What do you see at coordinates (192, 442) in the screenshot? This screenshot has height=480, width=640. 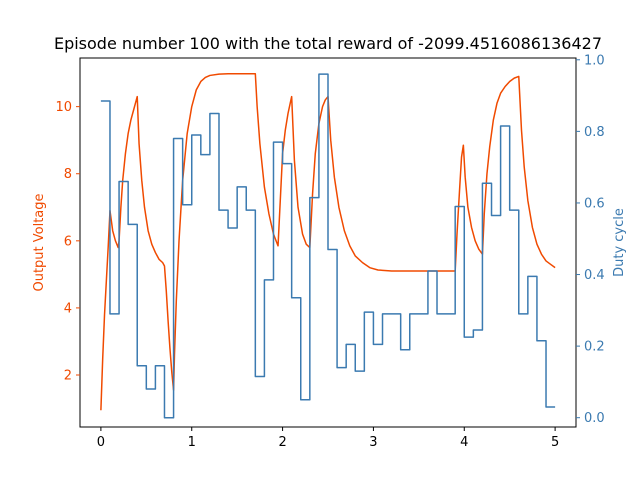 I see `x-tick-label: 1` at bounding box center [192, 442].